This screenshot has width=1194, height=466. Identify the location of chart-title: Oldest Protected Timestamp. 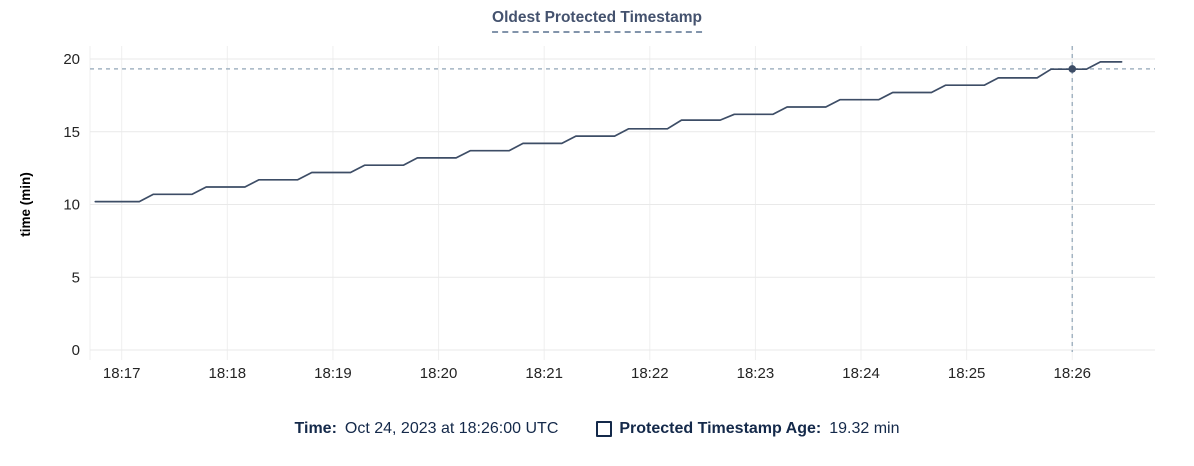
(597, 21).